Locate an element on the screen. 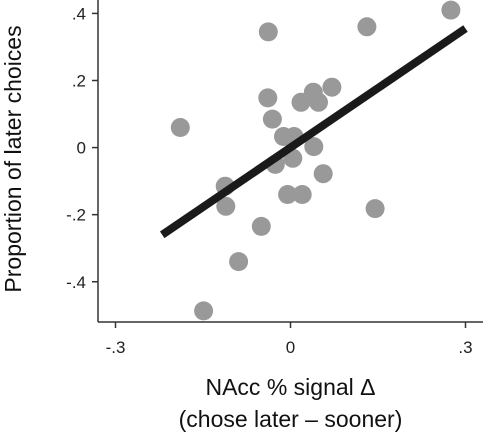  x-axis-subtitle: (chose later – sooner) is located at coordinates (291, 419).